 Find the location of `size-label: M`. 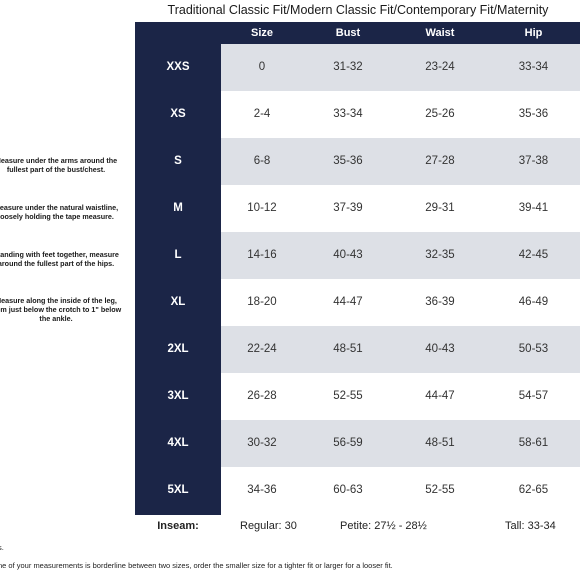

size-label: M is located at coordinates (178, 208).